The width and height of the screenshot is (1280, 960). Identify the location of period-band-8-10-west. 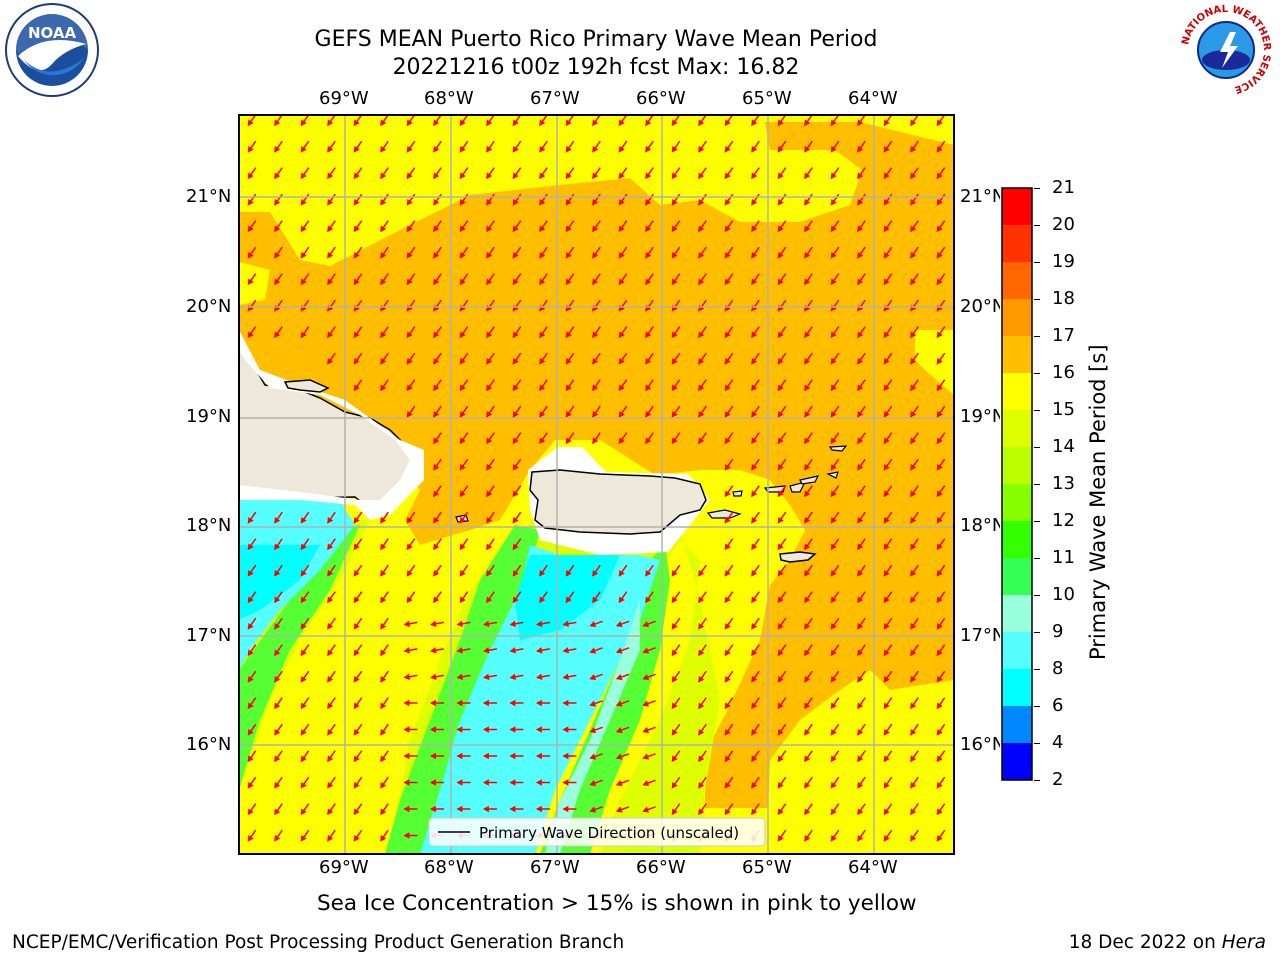
(297, 585).